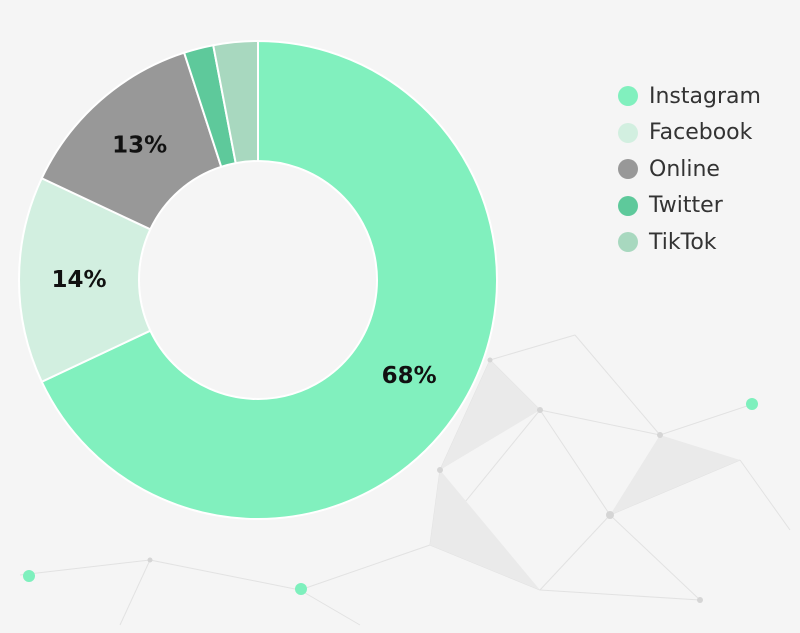 This screenshot has height=633, width=800. I want to click on slice-online, so click(131, 141).